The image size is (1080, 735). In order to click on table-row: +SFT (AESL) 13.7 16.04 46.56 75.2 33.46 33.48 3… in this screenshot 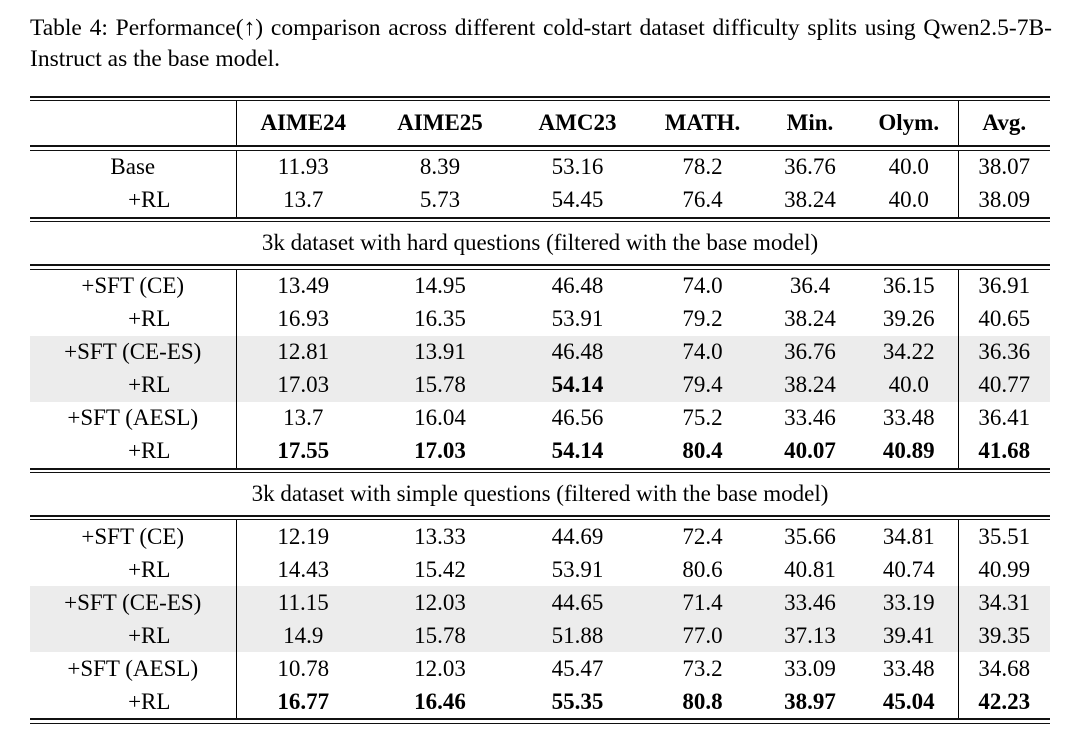, I will do `click(540, 418)`.